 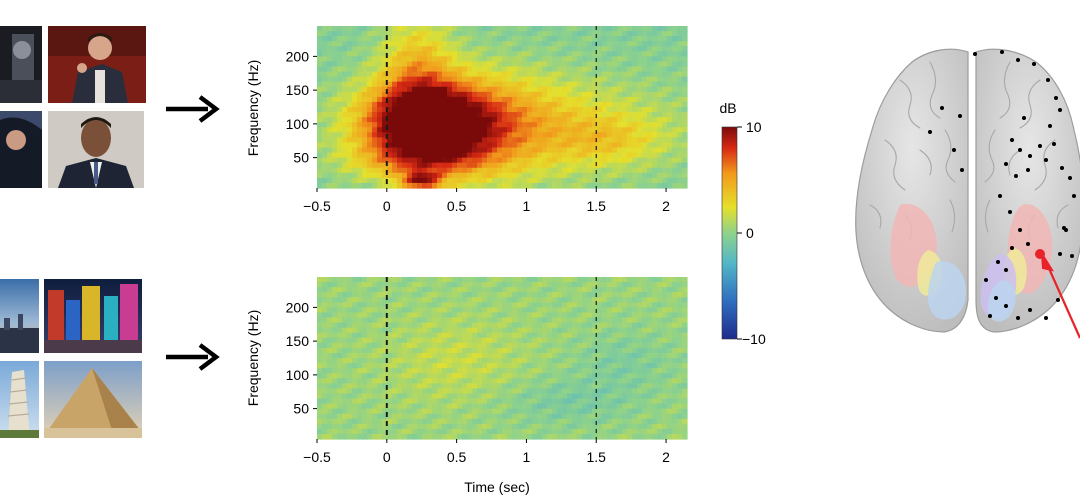 I want to click on x-tick-label: 1.5, so click(x=597, y=206).